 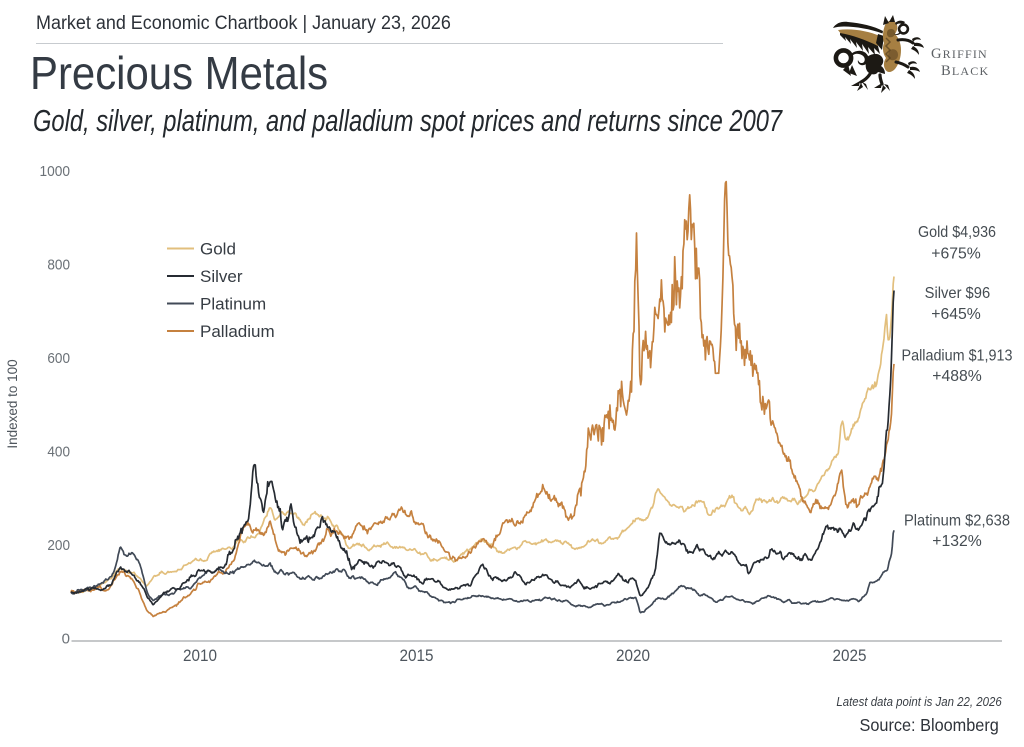 What do you see at coordinates (957, 232) in the screenshot?
I see `svg-text: Gold $4,936` at bounding box center [957, 232].